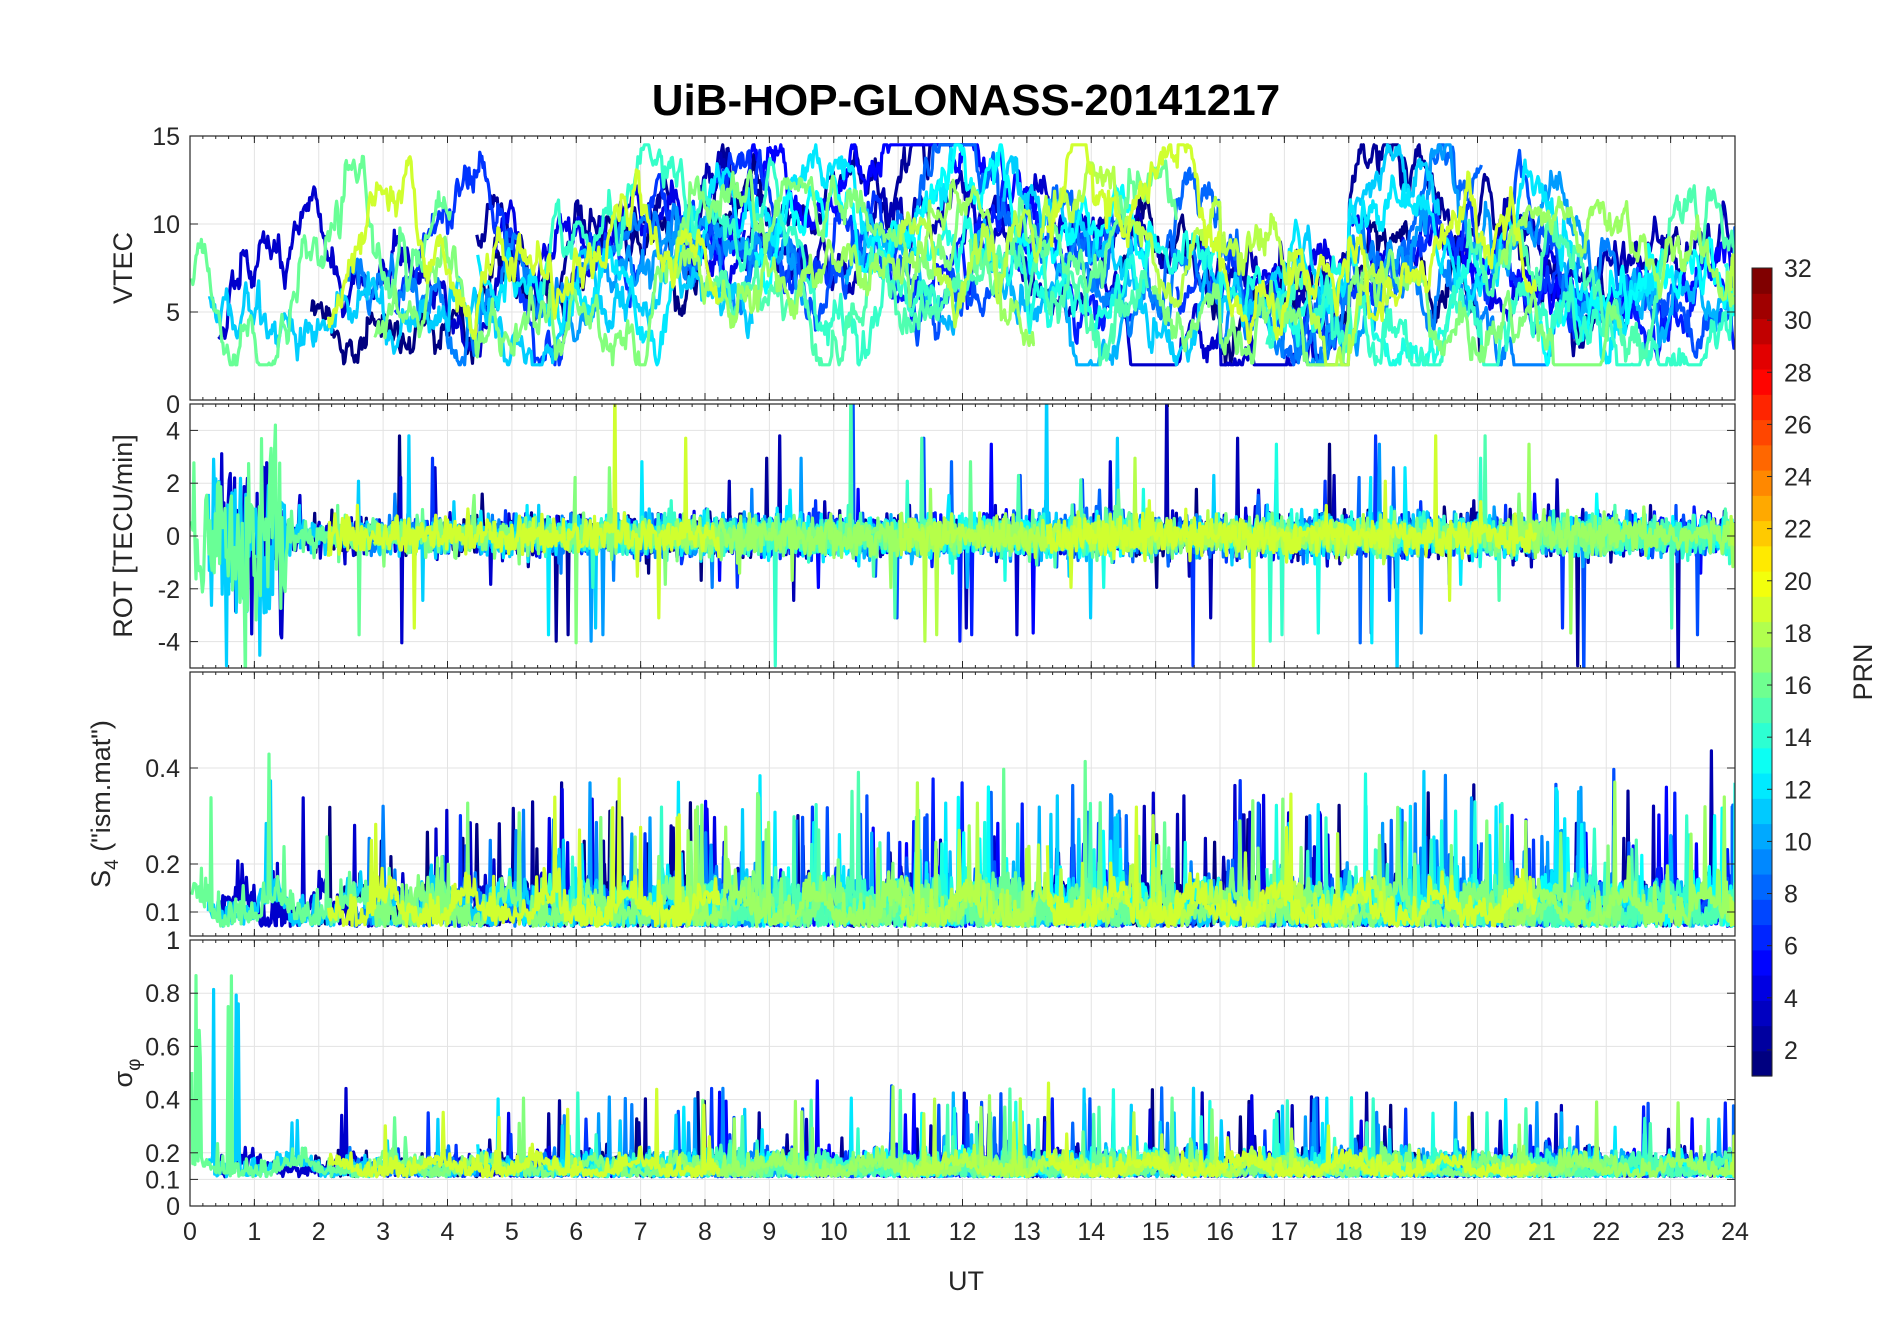  Describe the element at coordinates (1798, 686) in the screenshot. I see `colorbar-tick-label: 16` at that location.